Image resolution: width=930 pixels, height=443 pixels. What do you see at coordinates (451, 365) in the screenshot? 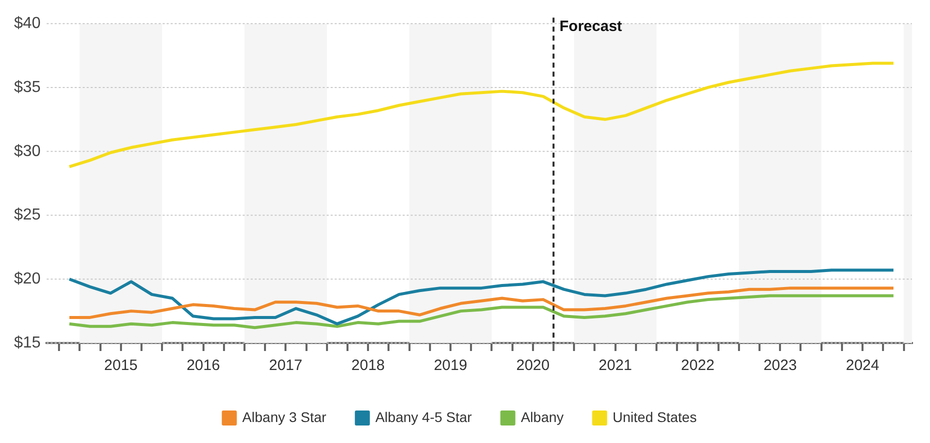
I see `x-tick-label: 2019` at bounding box center [451, 365].